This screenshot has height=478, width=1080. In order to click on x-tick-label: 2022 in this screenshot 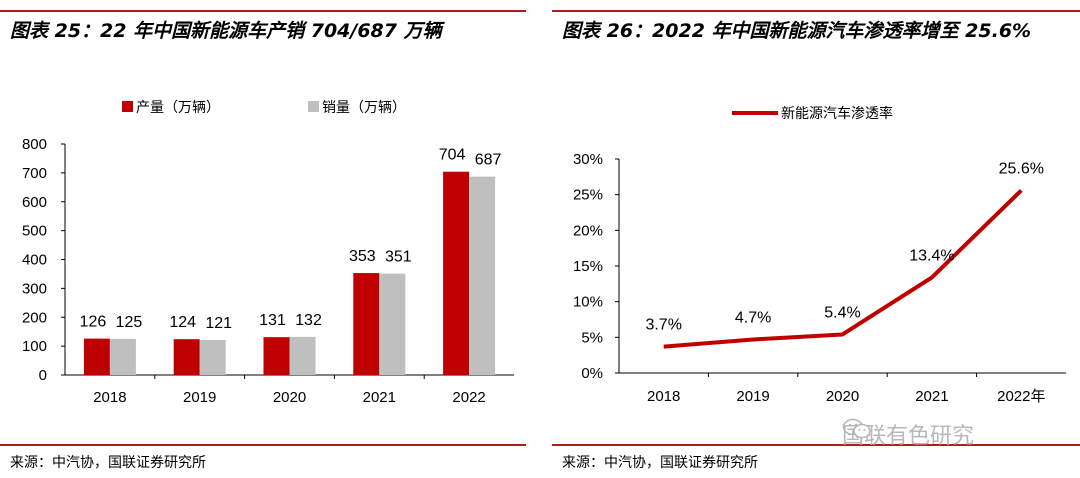, I will do `click(468, 397)`.